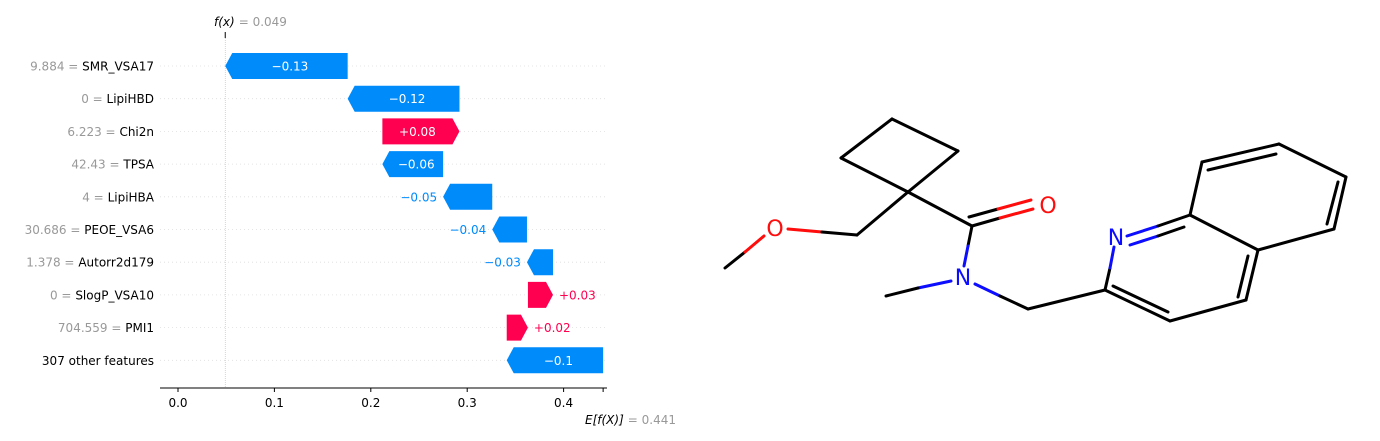  I want to click on bar-value-label: −0.03, so click(502, 263).